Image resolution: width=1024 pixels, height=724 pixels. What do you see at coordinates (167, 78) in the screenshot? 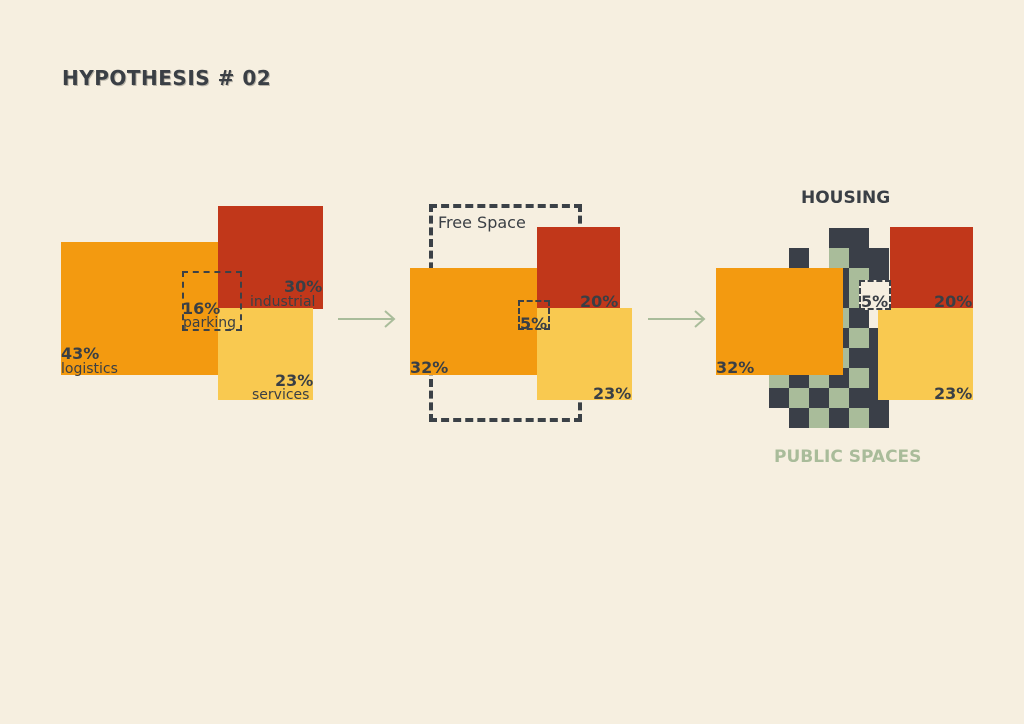
I see `page-title: HYPOTHESIS # 02` at bounding box center [167, 78].